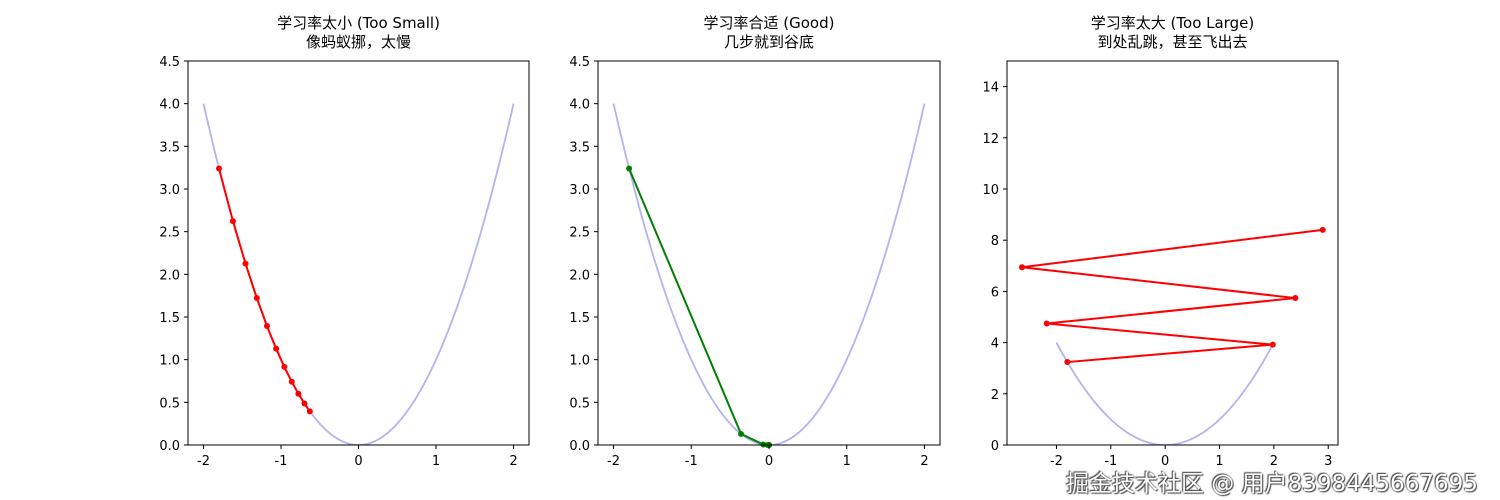 This screenshot has height=500, width=1500. What do you see at coordinates (995, 344) in the screenshot?
I see `y-tick-label: 4` at bounding box center [995, 344].